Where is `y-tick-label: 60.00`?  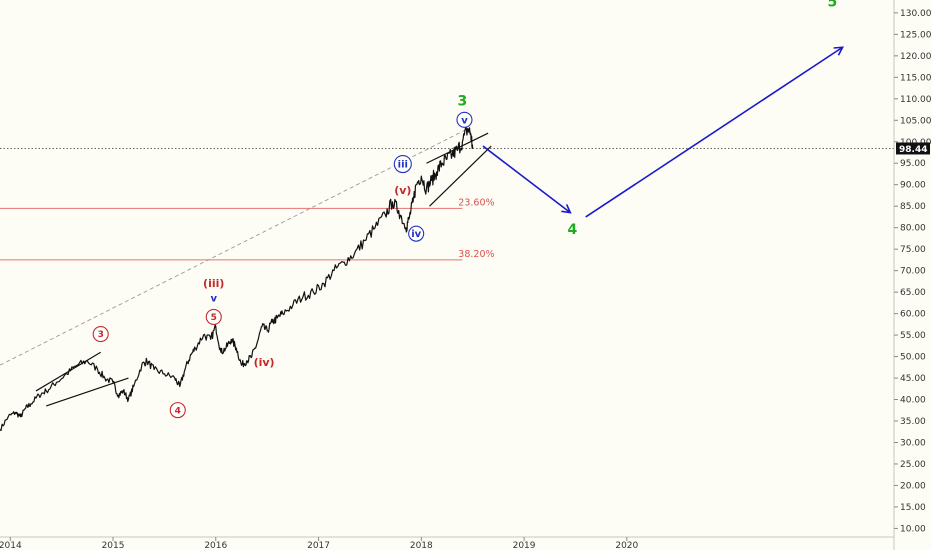 y-tick-label: 60.00 is located at coordinates (913, 315).